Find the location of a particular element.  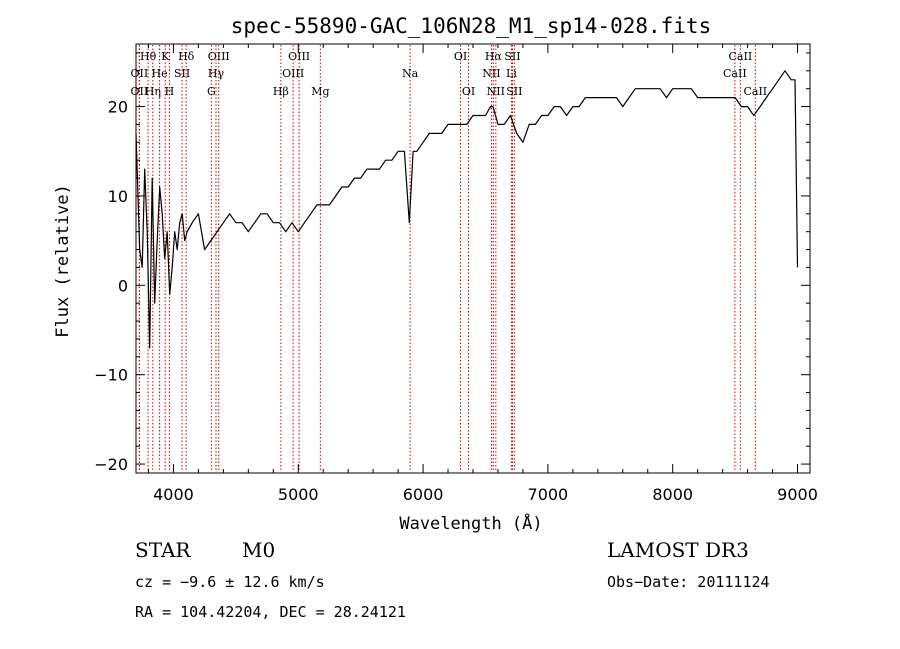

spectral-line-label: H is located at coordinates (170, 91).